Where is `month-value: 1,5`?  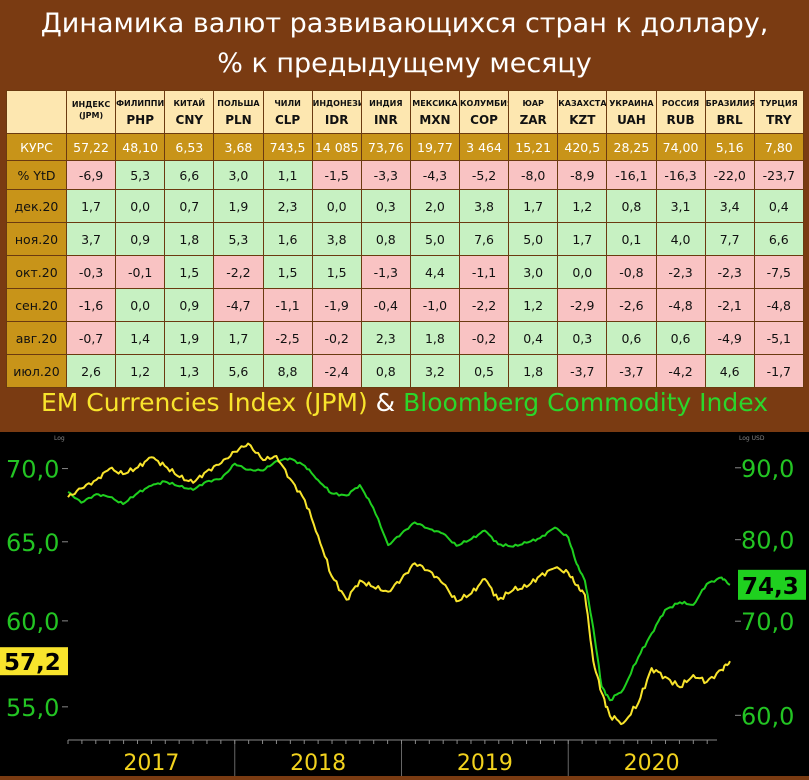 month-value: 1,5 is located at coordinates (287, 272).